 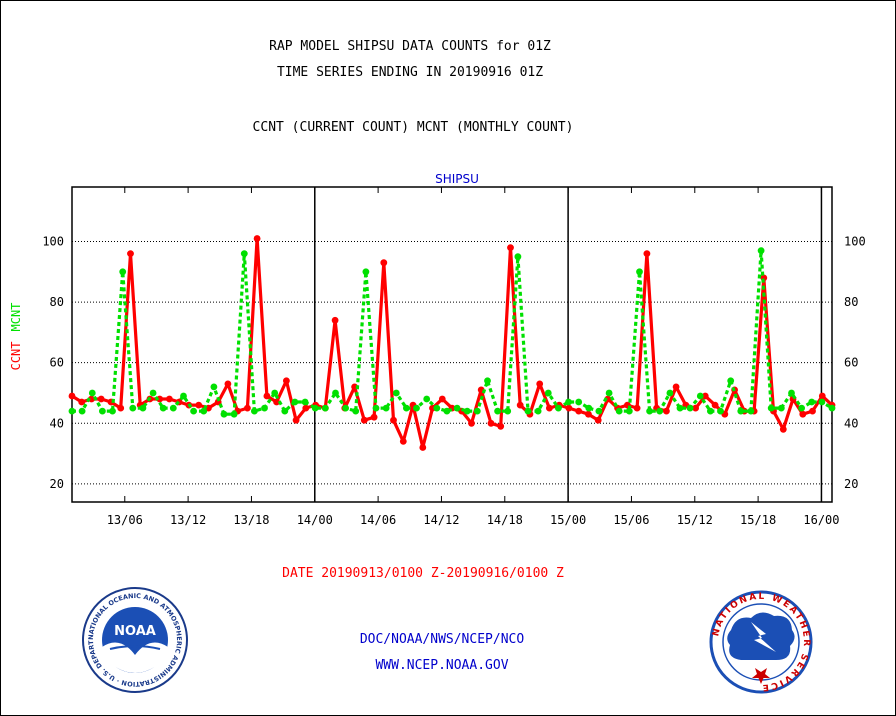 What do you see at coordinates (315, 520) in the screenshot?
I see `x-tick-label: 14/00` at bounding box center [315, 520].